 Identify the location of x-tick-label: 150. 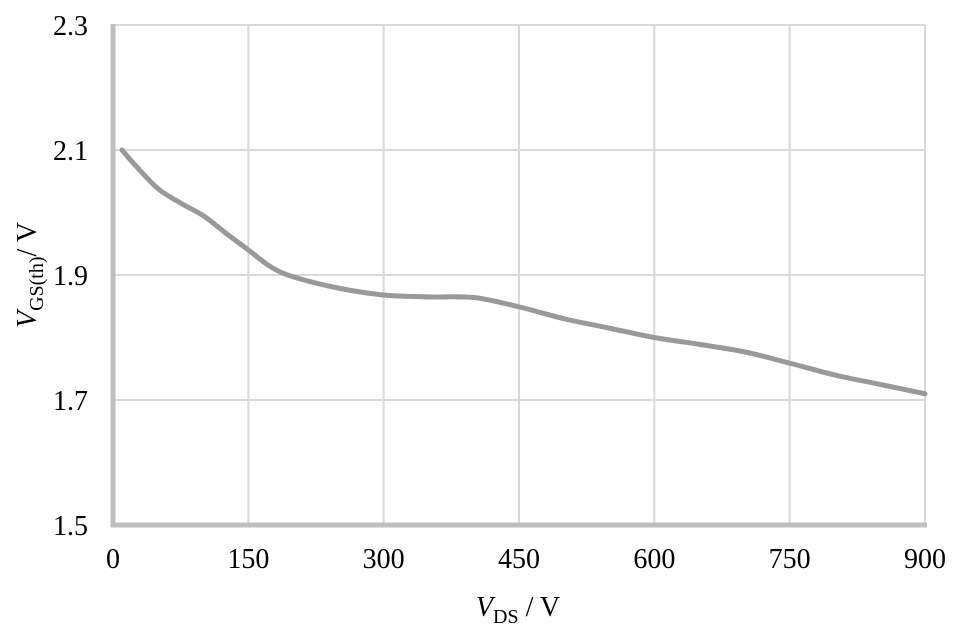
(248, 559).